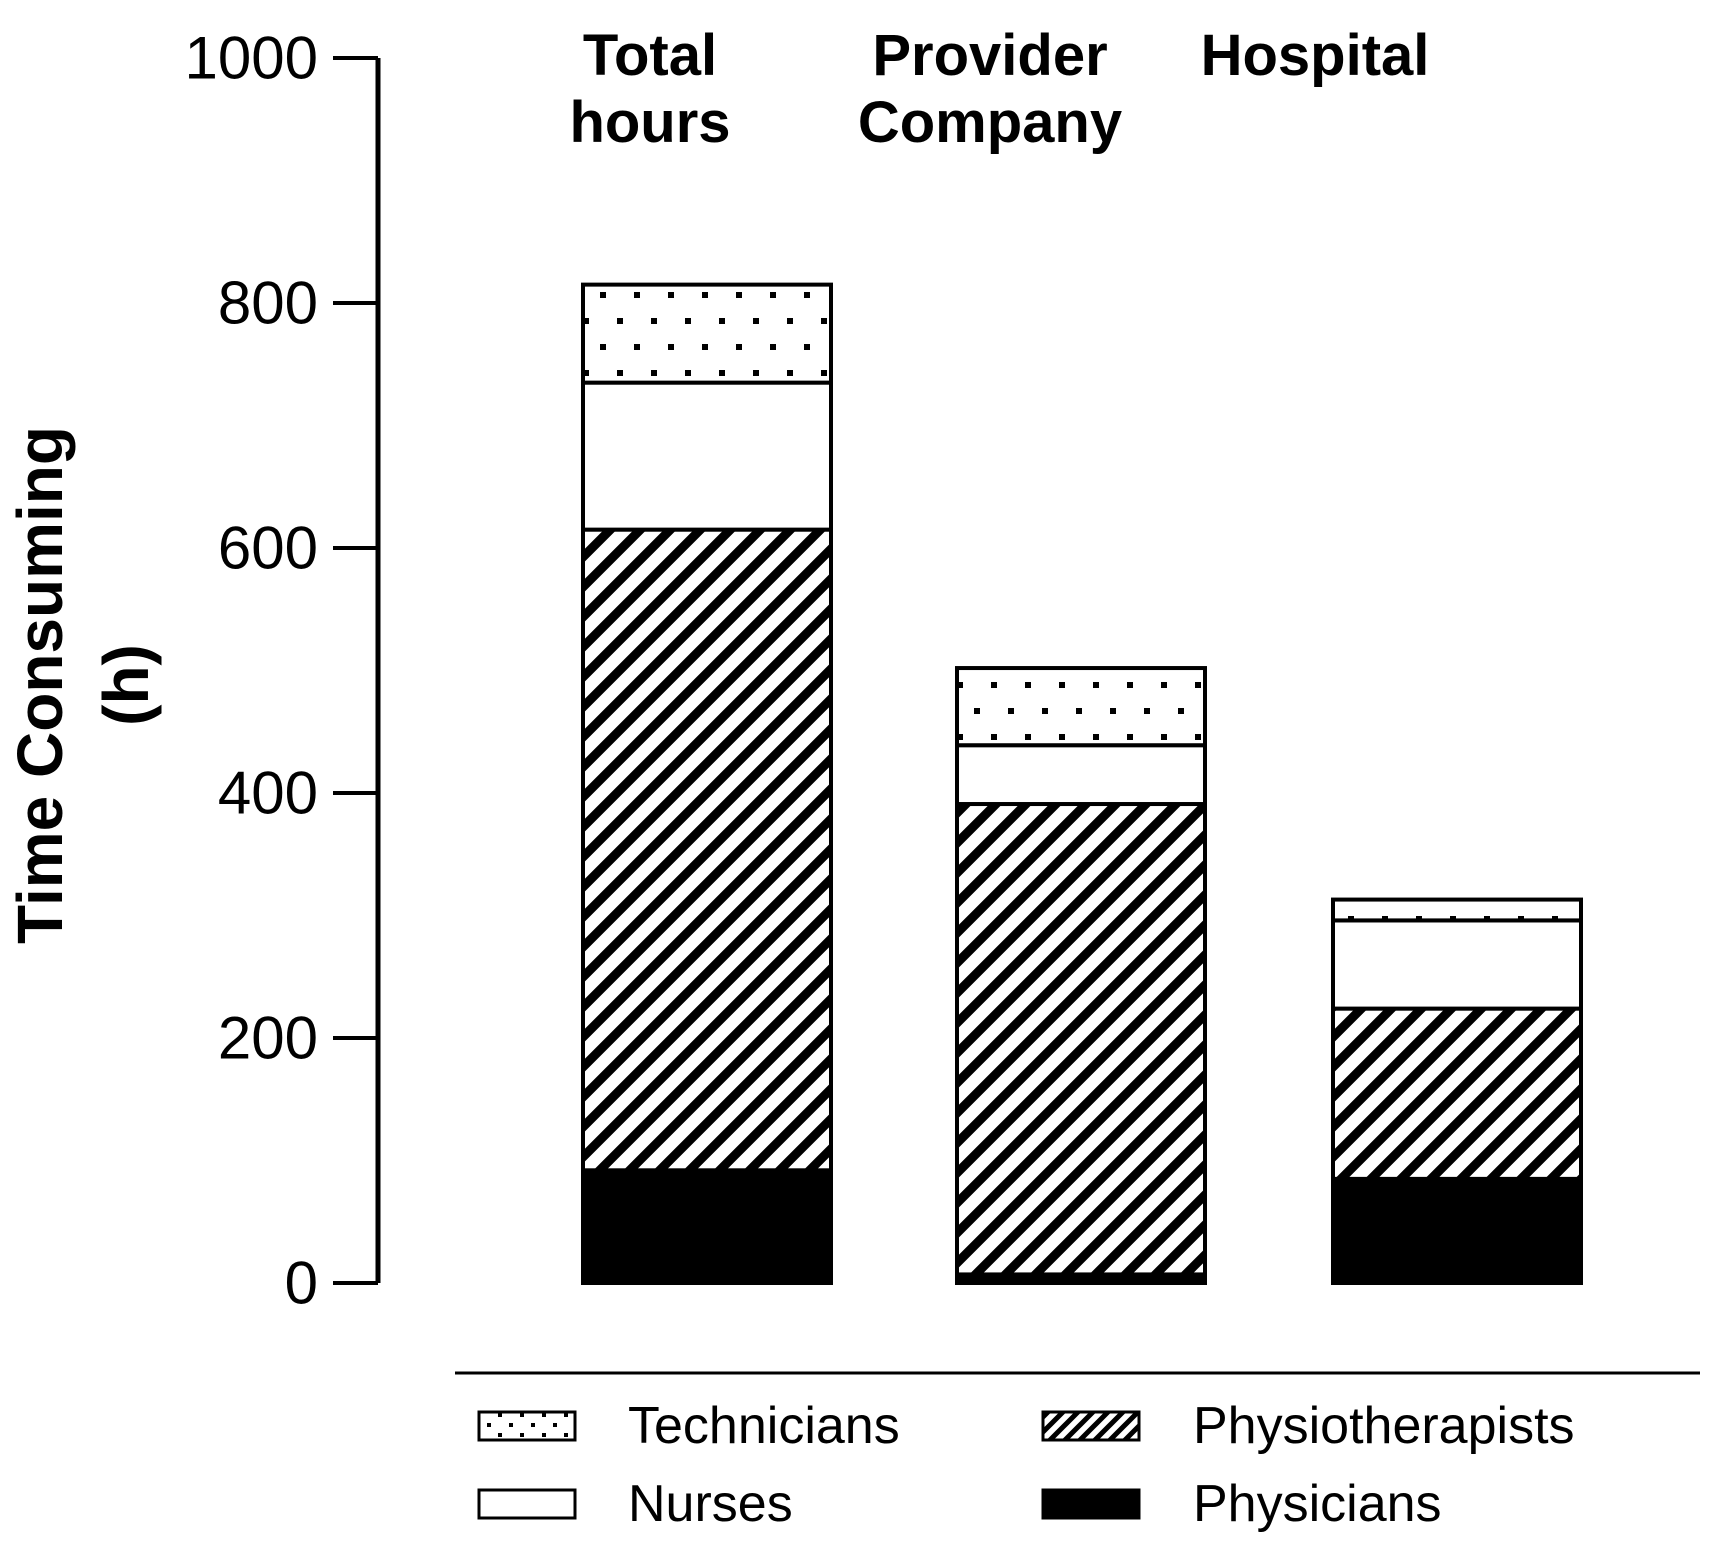  What do you see at coordinates (990, 122) in the screenshot?
I see `column-header-2: Company` at bounding box center [990, 122].